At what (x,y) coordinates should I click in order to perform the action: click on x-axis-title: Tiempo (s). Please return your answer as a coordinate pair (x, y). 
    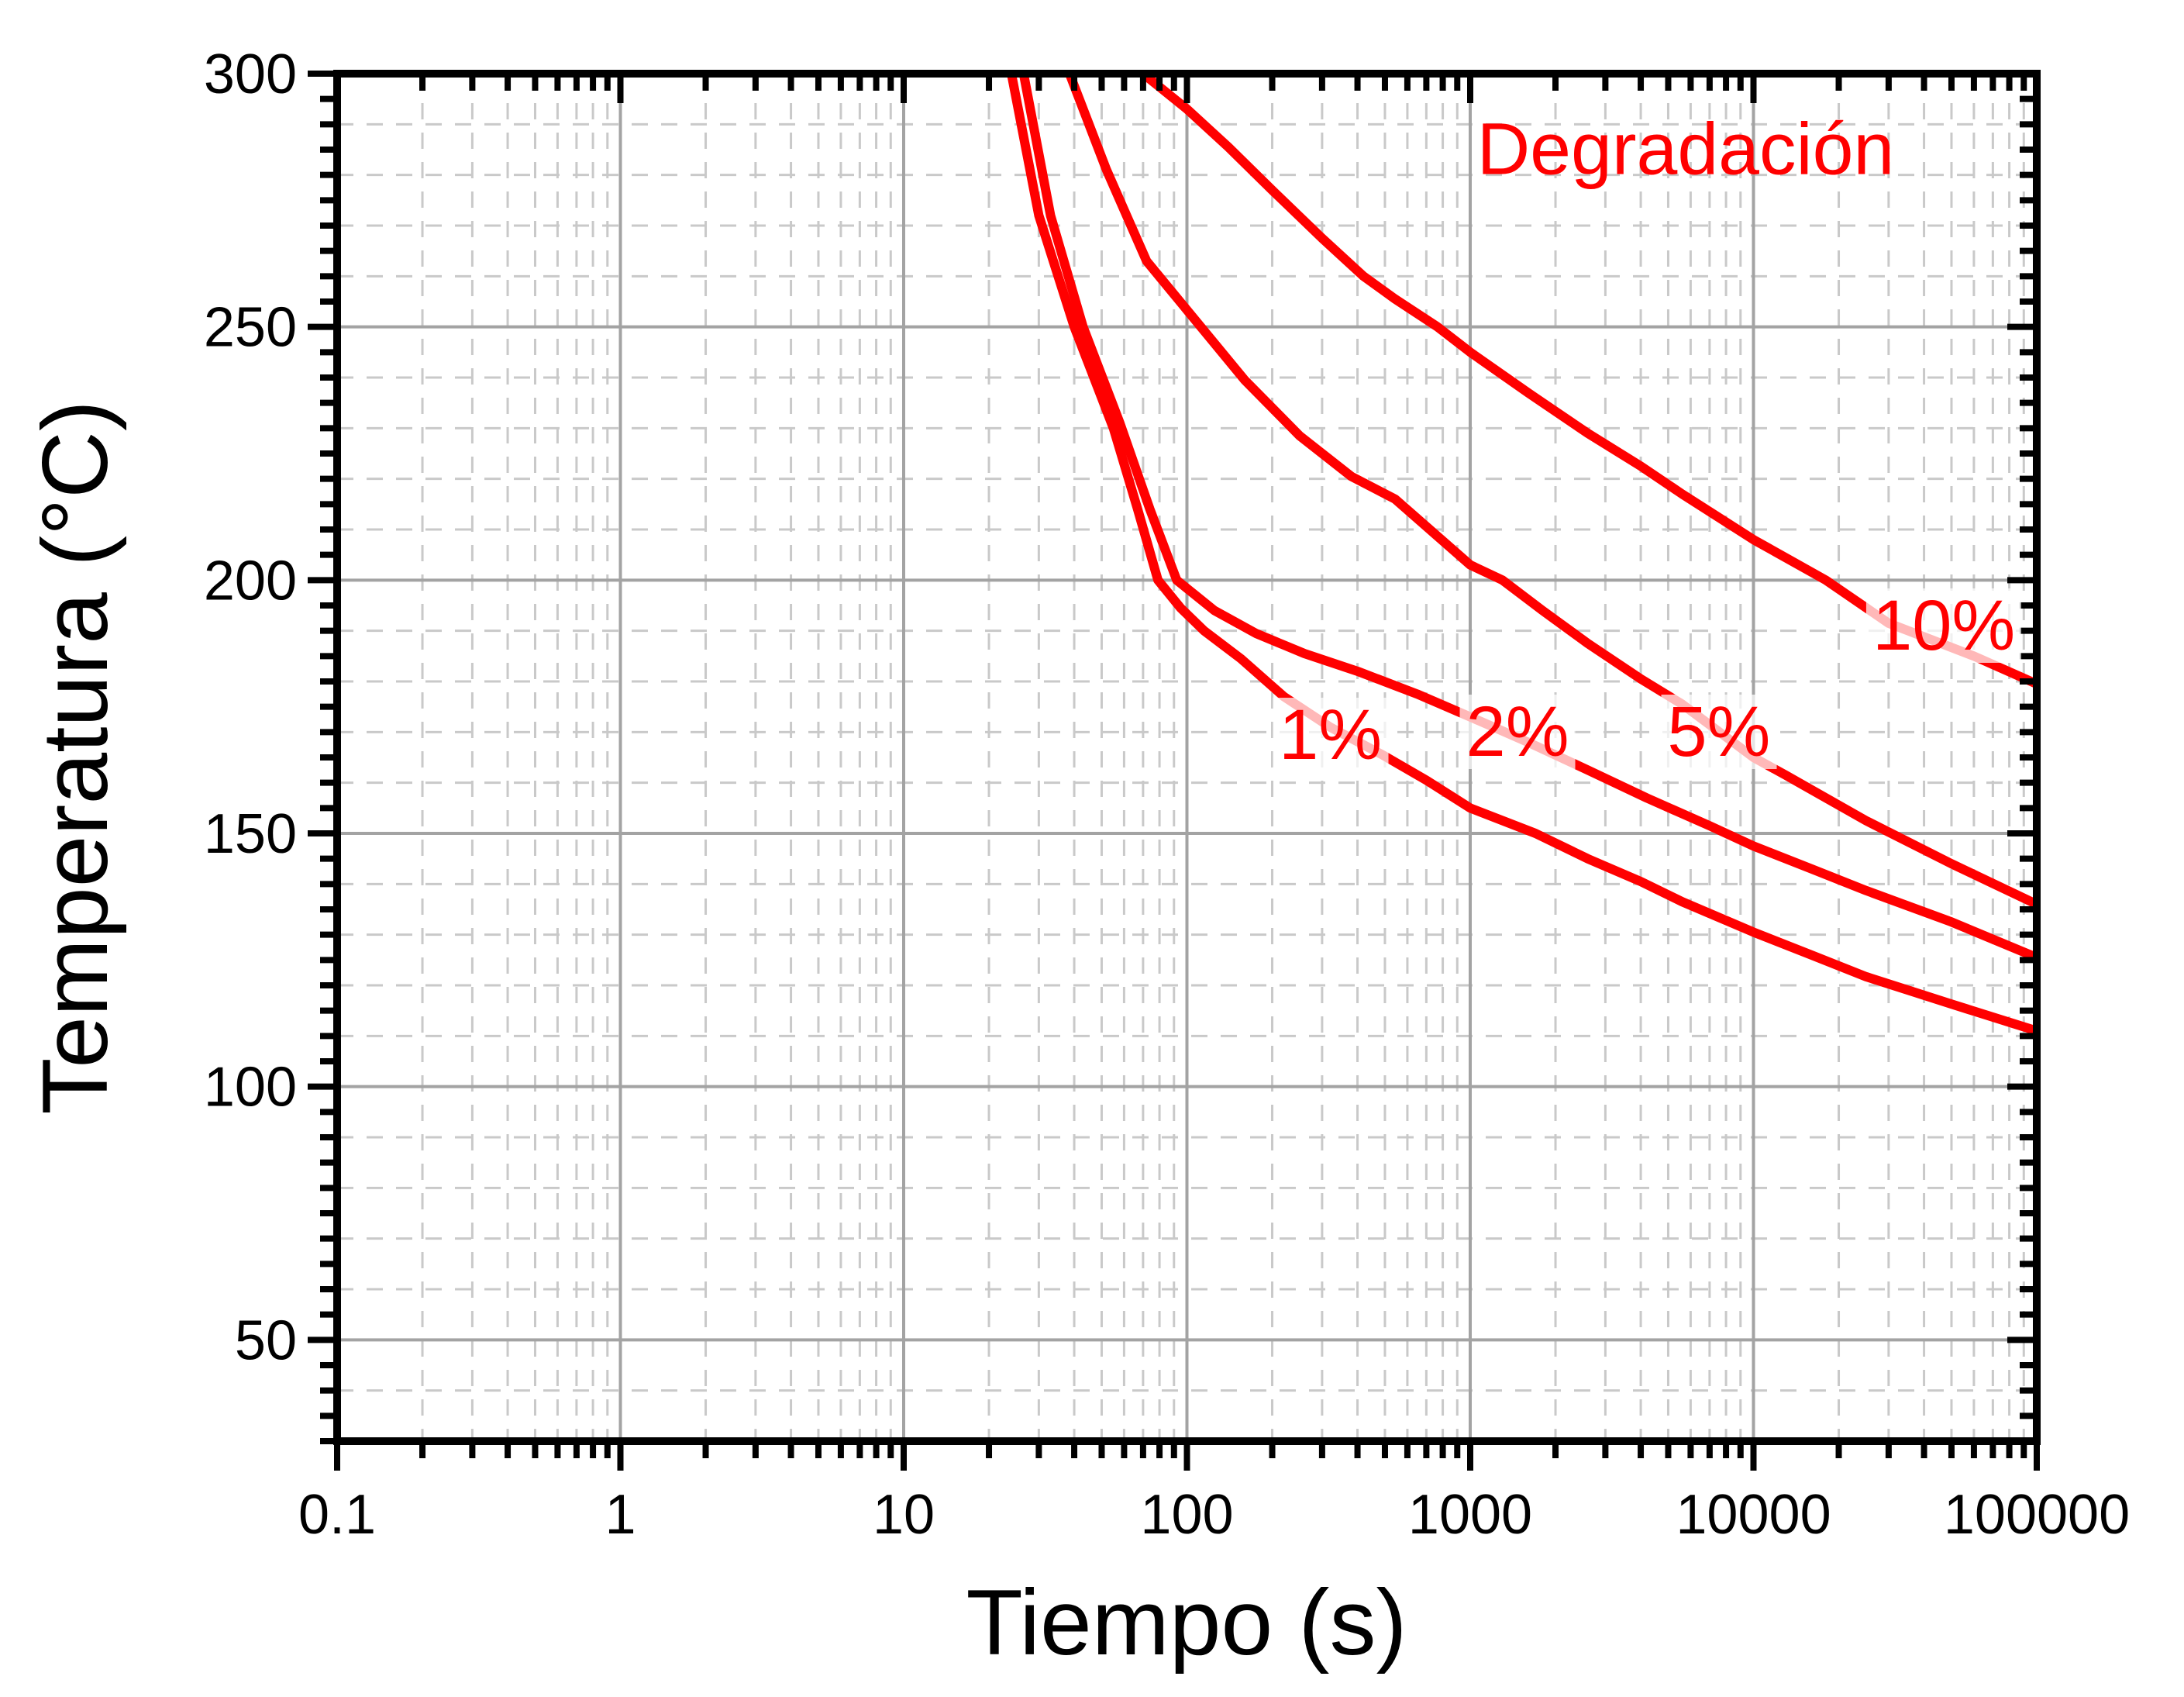
    Looking at the image, I should click on (1187, 1623).